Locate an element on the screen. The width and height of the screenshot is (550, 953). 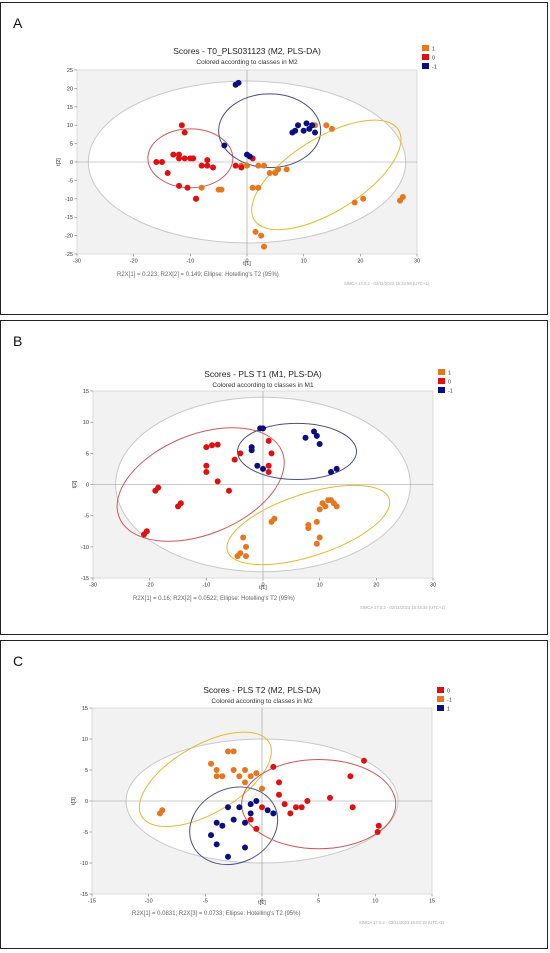
legend-label: 1 is located at coordinates (449, 373).